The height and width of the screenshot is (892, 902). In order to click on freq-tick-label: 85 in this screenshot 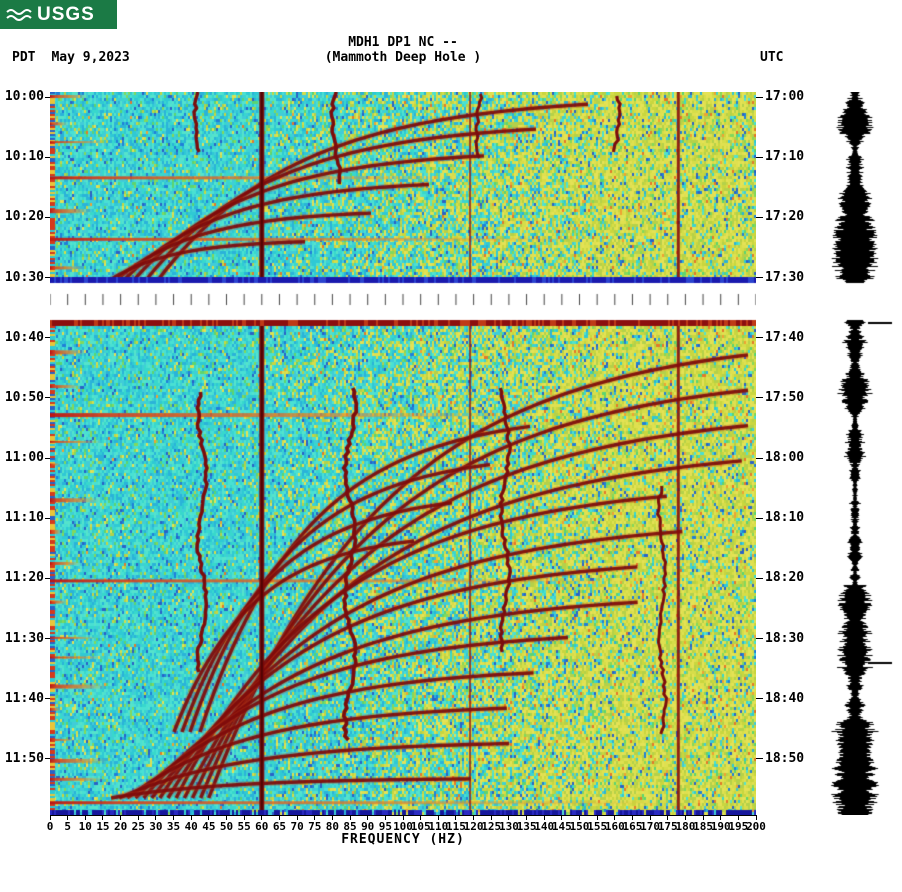, I will do `click(350, 826)`.